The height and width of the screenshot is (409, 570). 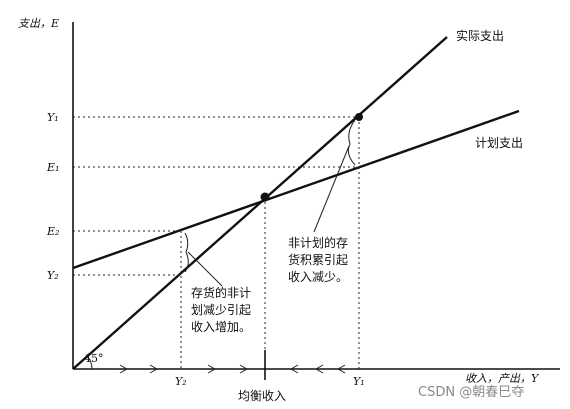 What do you see at coordinates (205, 269) in the screenshot?
I see `depletion-pointer` at bounding box center [205, 269].